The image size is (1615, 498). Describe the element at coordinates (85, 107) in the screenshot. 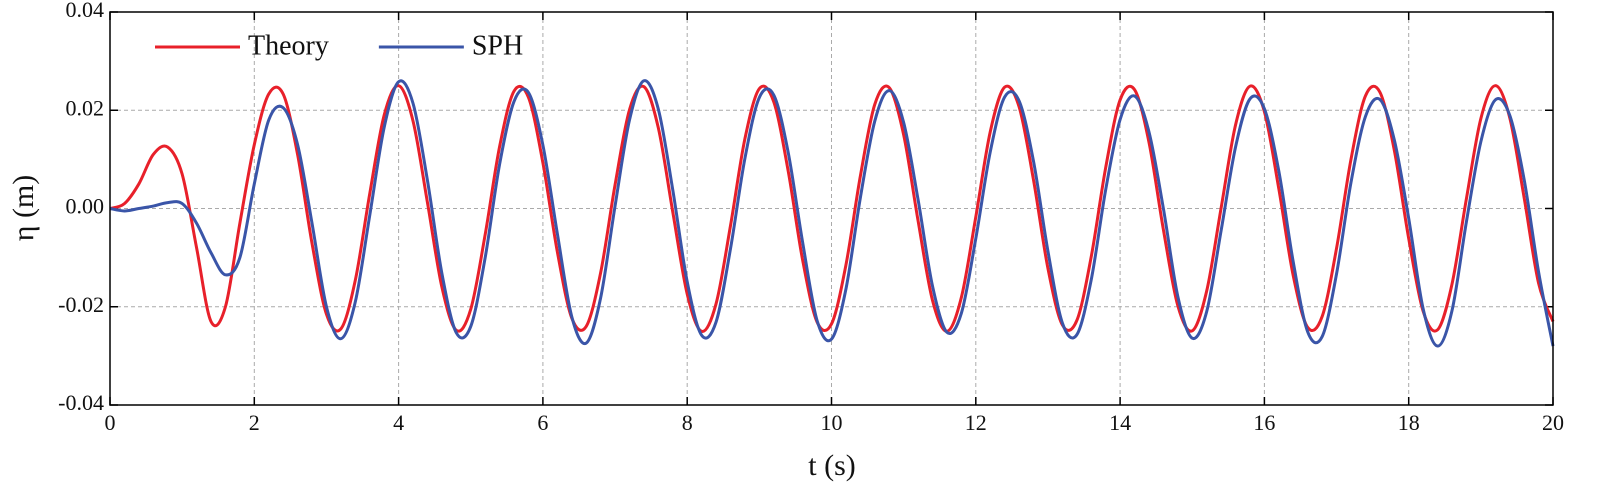

I see `y-tick-label: 0.02` at that location.